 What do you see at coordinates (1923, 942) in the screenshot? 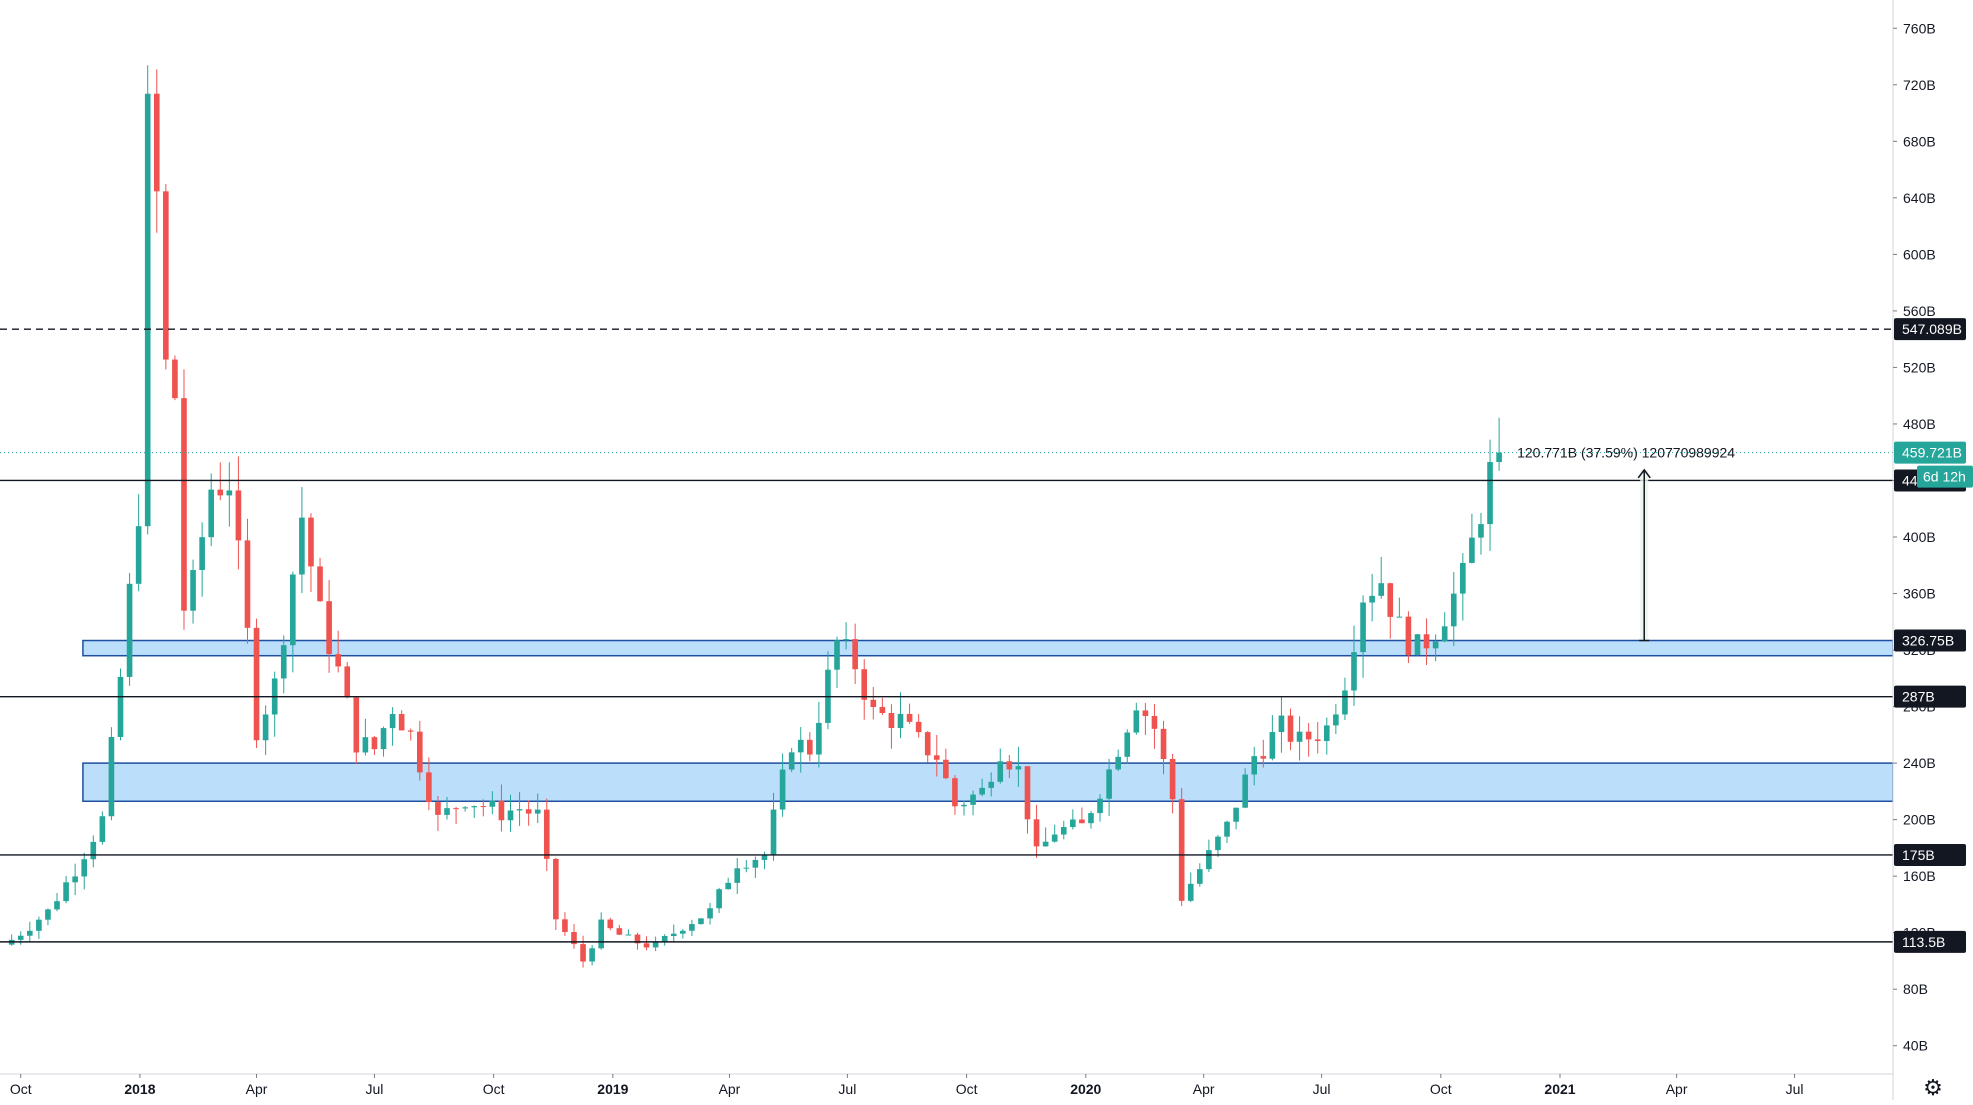
I see `level-badge-5: 113.5B` at bounding box center [1923, 942].